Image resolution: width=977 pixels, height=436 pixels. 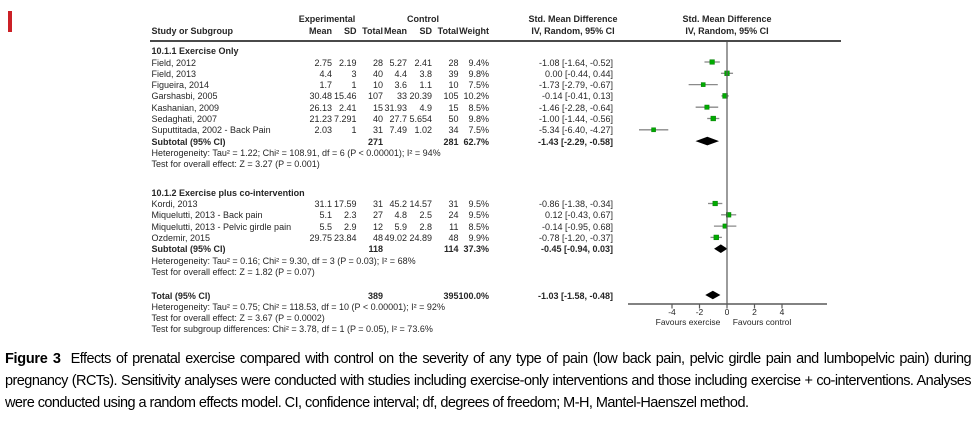 I want to click on study-name: Figueira, 2014, so click(x=180, y=85).